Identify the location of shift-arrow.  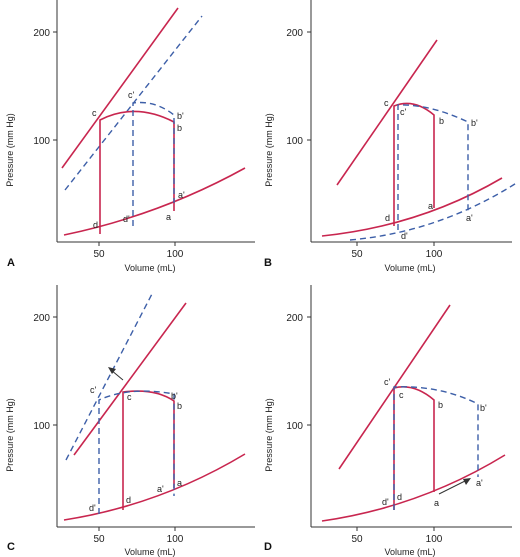
(453, 487).